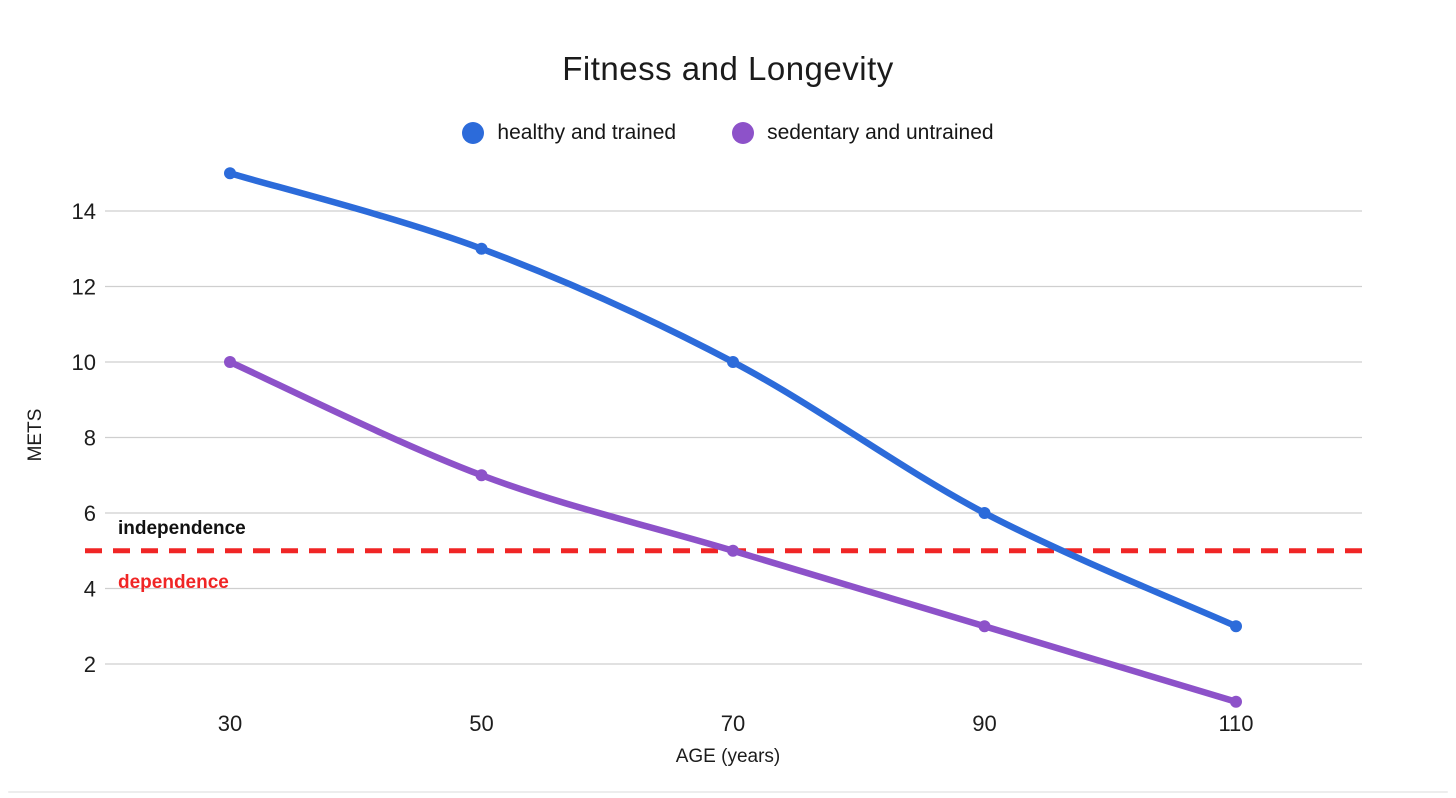 This screenshot has width=1456, height=798. I want to click on y-tick-label: 14, so click(84, 211).